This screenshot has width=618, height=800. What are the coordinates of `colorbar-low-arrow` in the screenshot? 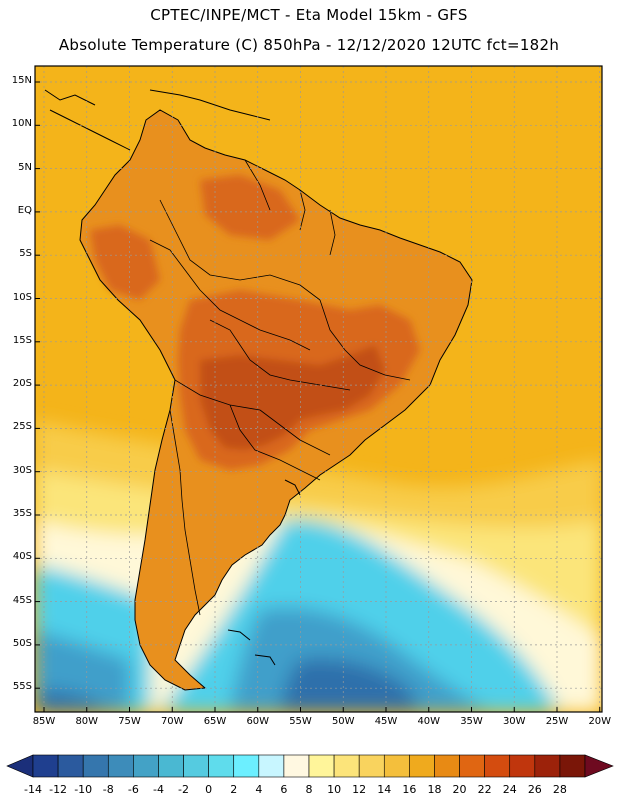 It's located at (20, 766).